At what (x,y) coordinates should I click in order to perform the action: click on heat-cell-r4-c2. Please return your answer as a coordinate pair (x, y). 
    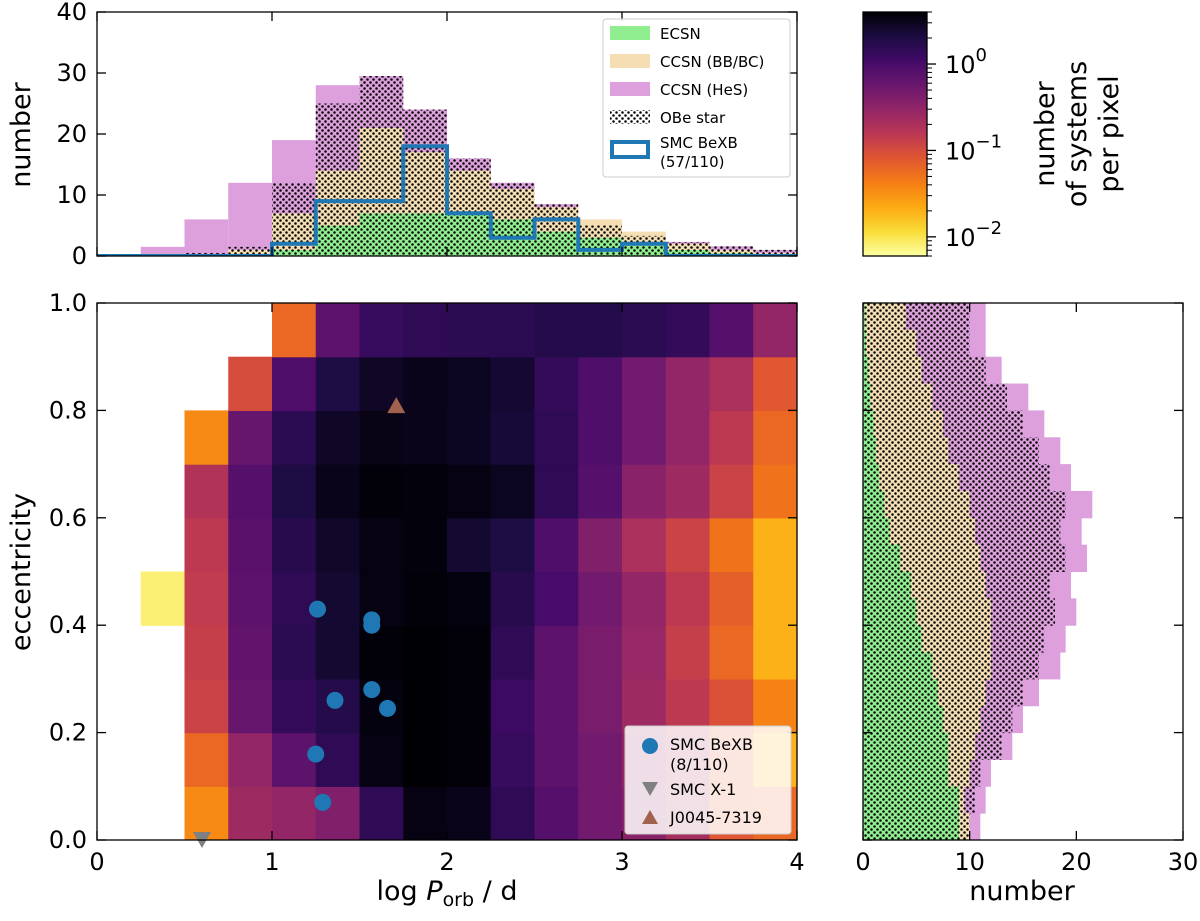
    Looking at the image, I should click on (206, 598).